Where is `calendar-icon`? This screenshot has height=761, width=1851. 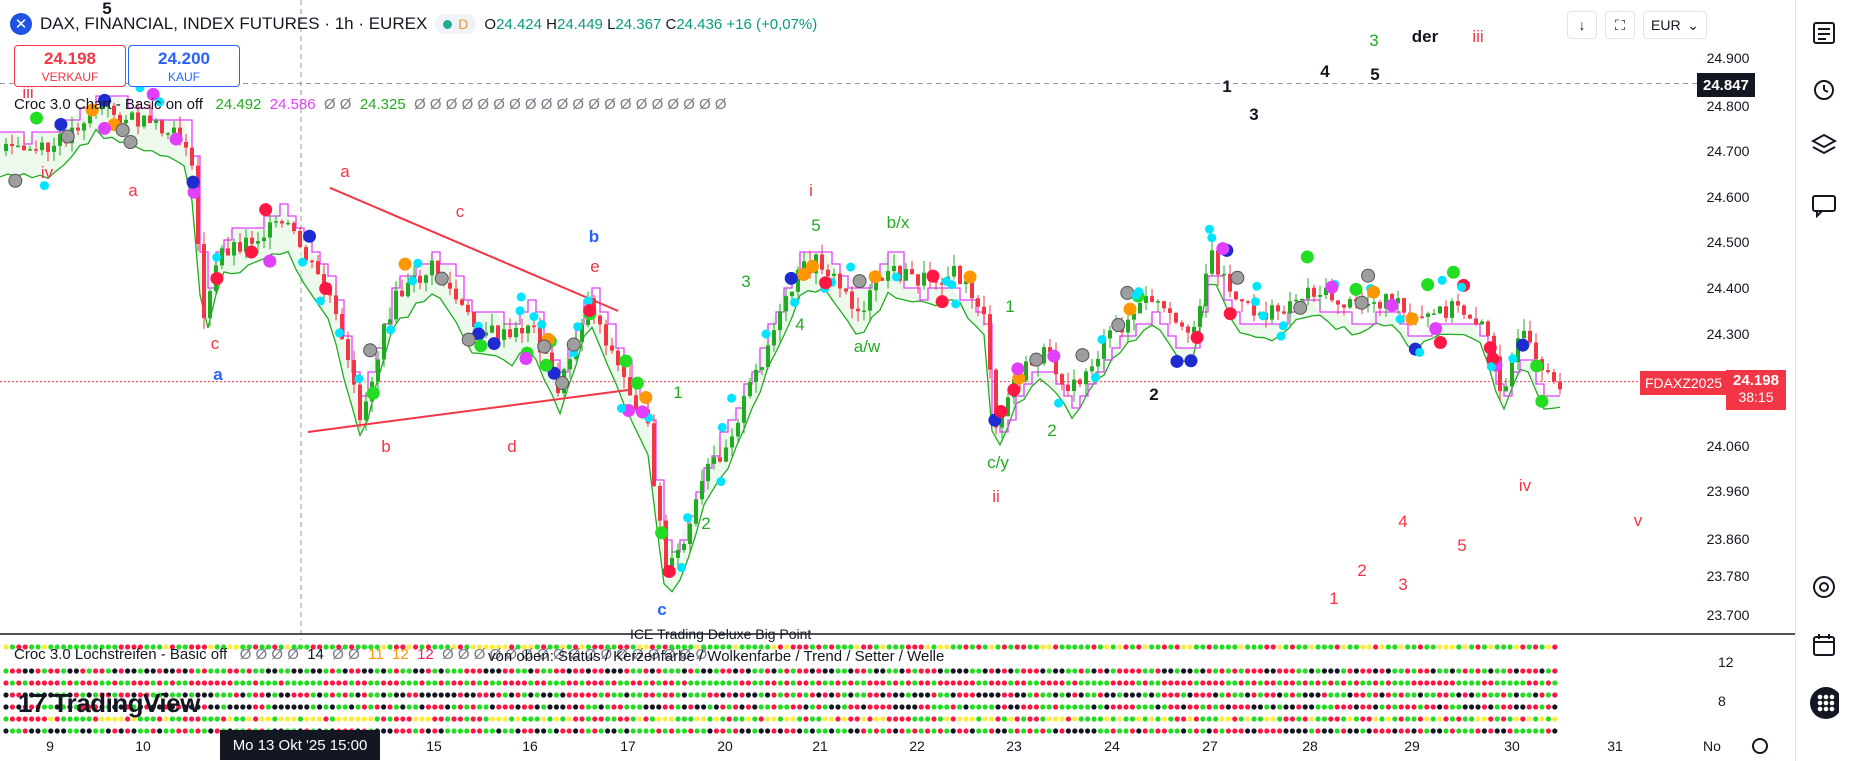
calendar-icon is located at coordinates (1824, 645).